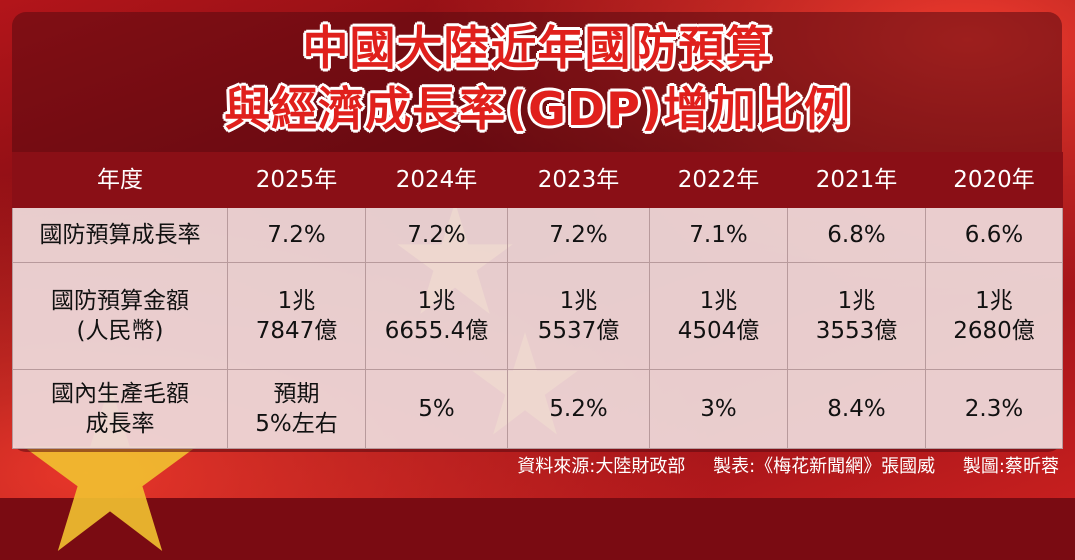 The width and height of the screenshot is (1075, 560). What do you see at coordinates (718, 180) in the screenshot?
I see `header-year: 2022年` at bounding box center [718, 180].